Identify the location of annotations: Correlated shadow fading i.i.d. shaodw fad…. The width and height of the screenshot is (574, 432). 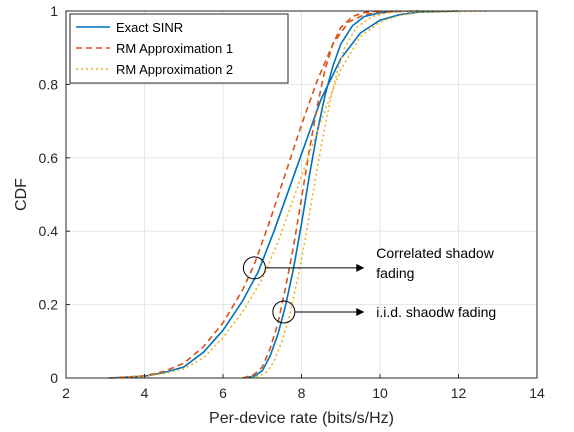
(369, 284).